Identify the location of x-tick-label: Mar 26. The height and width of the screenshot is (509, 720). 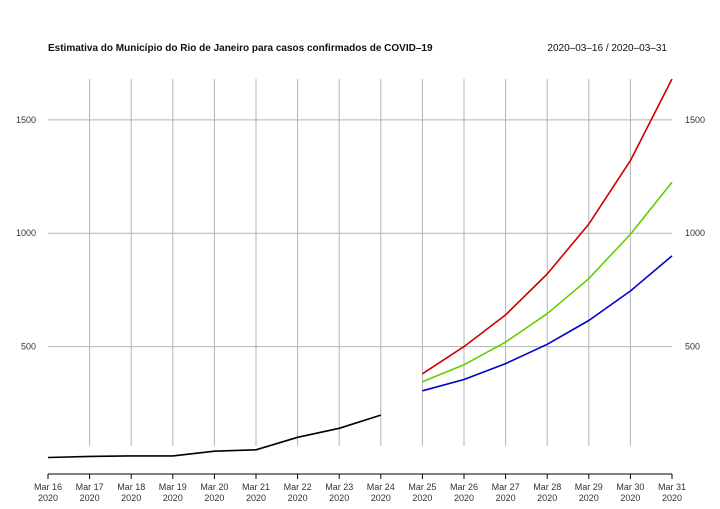
(464, 487).